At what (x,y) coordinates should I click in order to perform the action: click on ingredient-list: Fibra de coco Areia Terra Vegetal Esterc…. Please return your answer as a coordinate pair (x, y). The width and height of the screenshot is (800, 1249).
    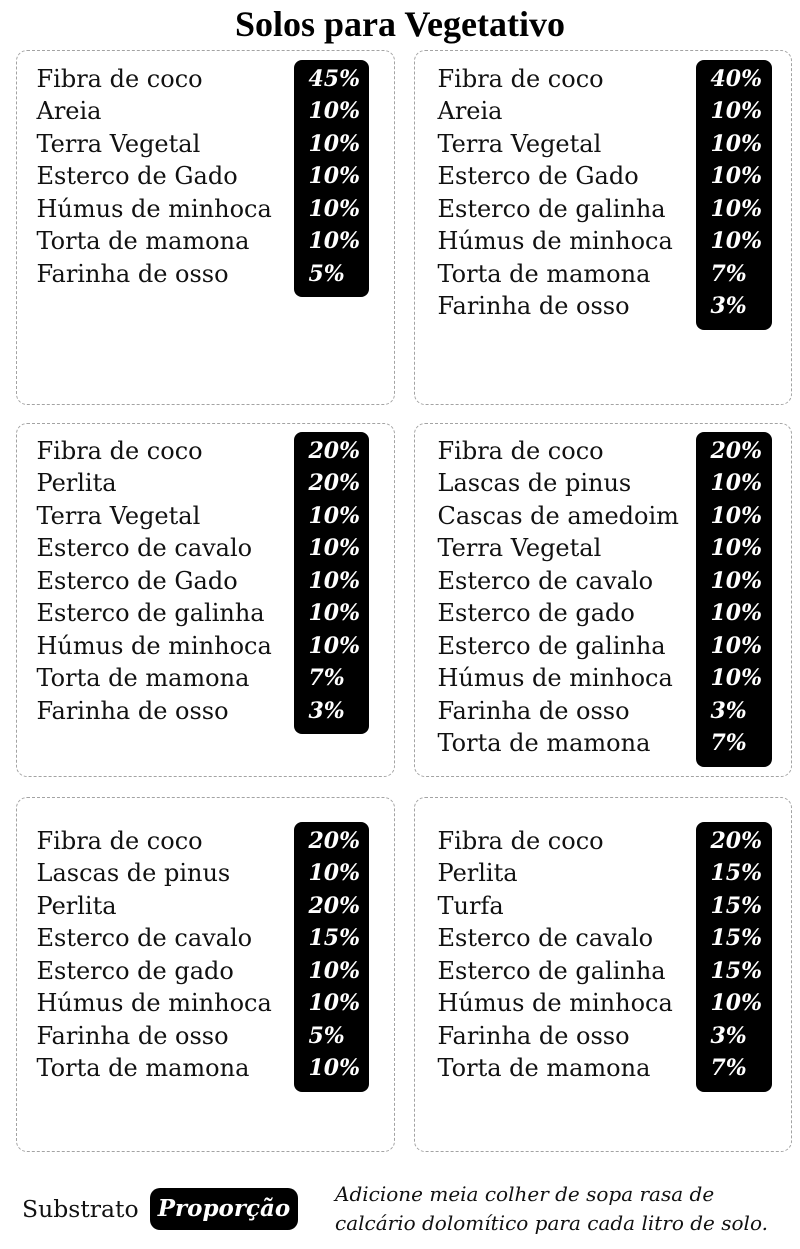
    Looking at the image, I should click on (555, 193).